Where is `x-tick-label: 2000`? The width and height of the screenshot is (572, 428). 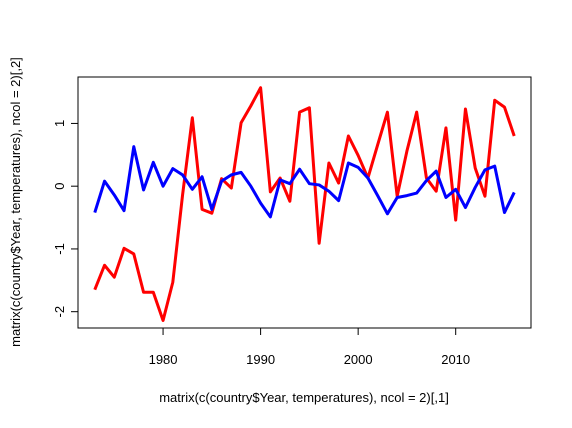
x-tick-label: 2000 is located at coordinates (358, 359).